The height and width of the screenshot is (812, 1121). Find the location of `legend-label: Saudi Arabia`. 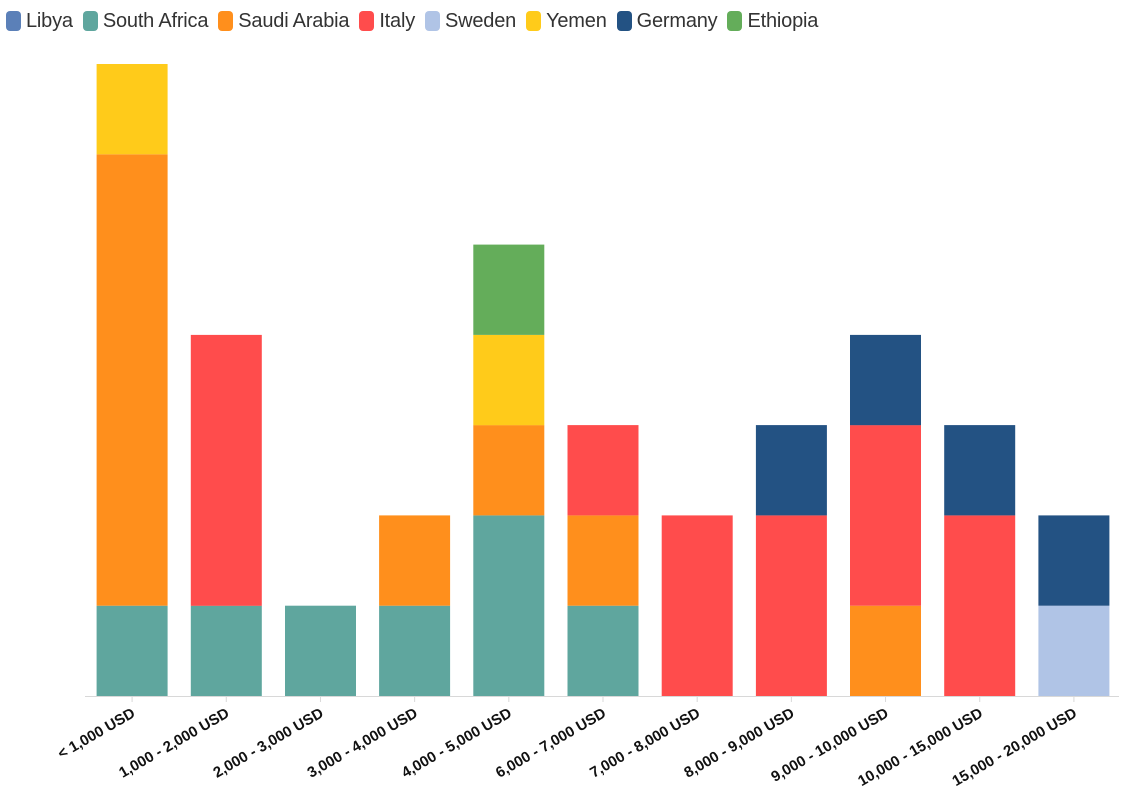

legend-label: Saudi Arabia is located at coordinates (294, 20).